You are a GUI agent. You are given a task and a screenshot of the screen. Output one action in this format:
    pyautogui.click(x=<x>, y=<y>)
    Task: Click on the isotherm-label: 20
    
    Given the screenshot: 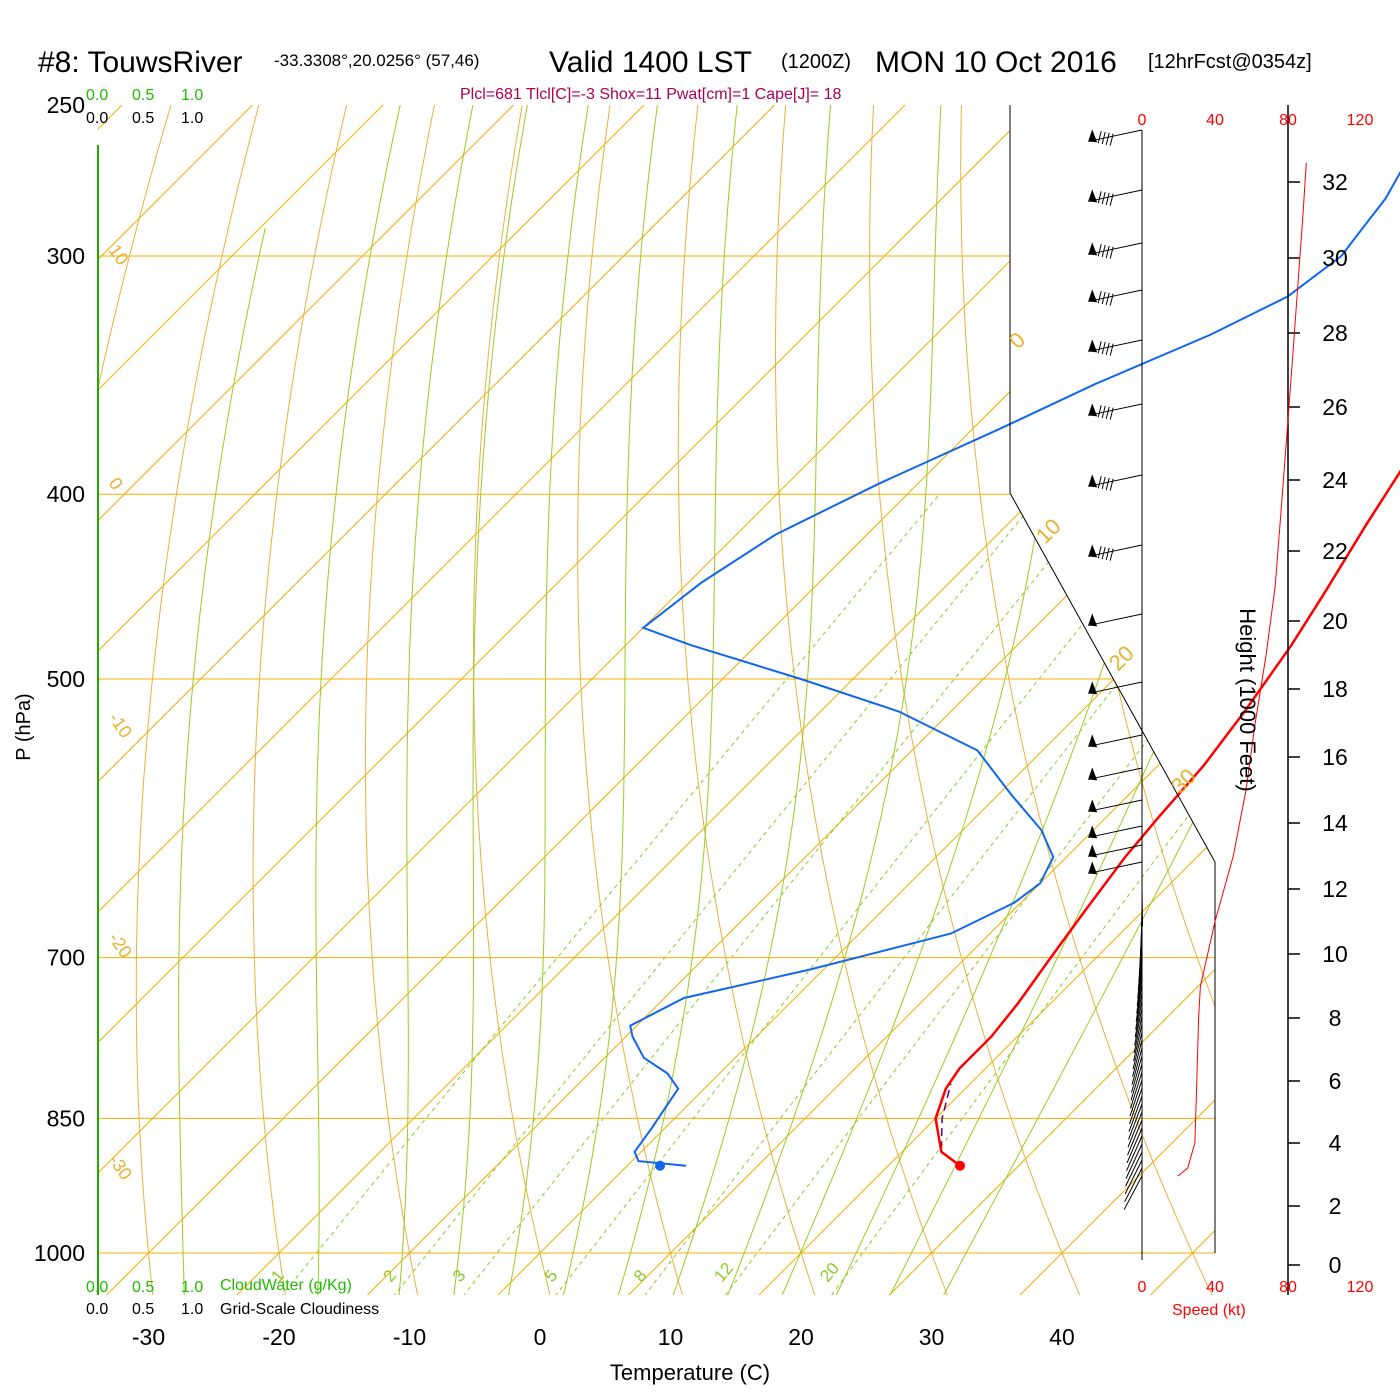 What is the action you would take?
    pyautogui.click(x=1121, y=658)
    